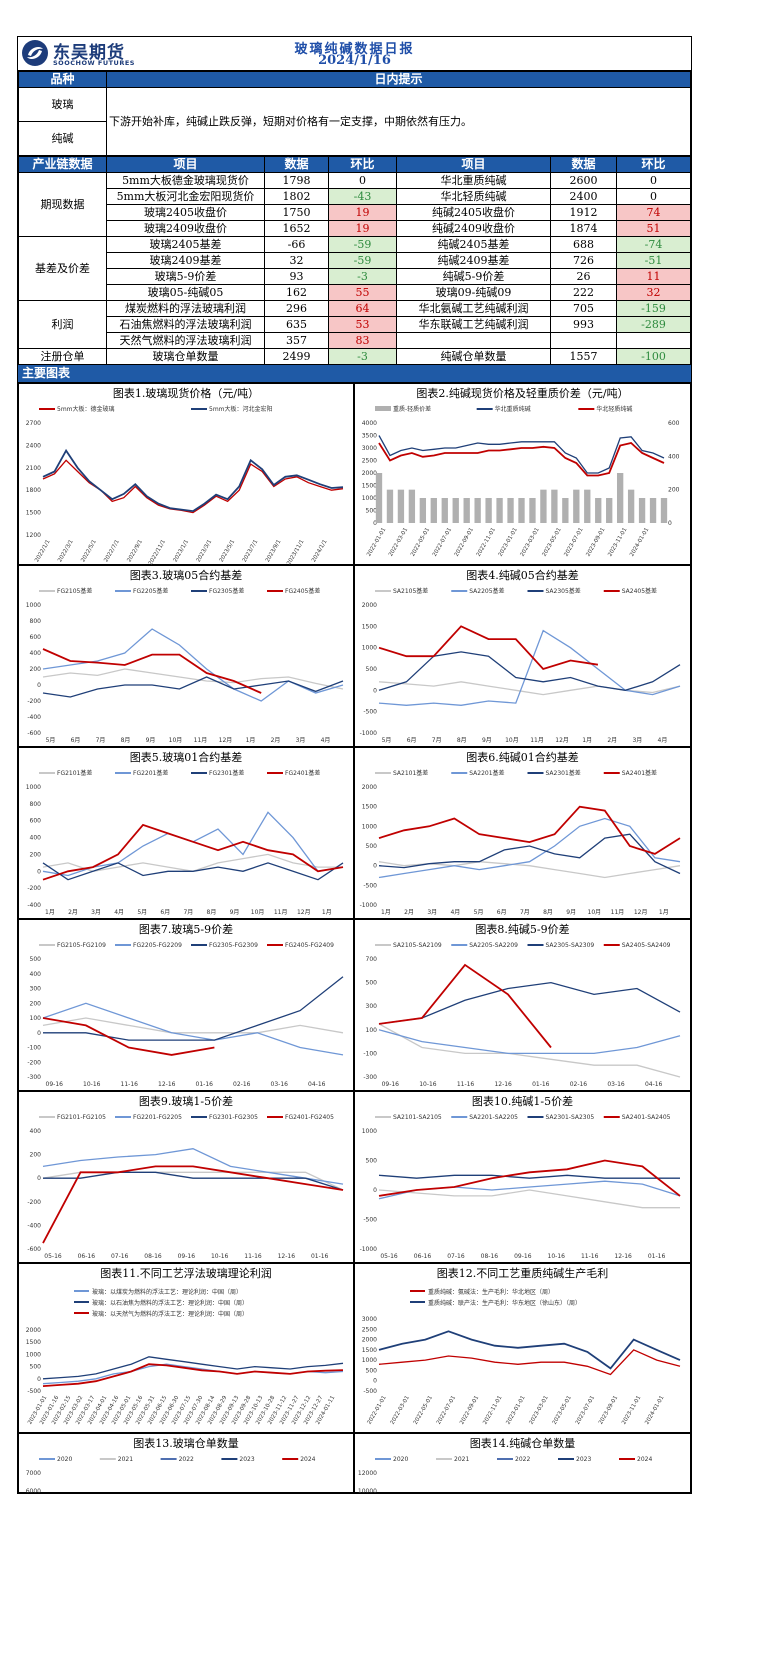 The width and height of the screenshot is (761, 1680). What do you see at coordinates (186, 757) in the screenshot?
I see `chart-title: 图表5.玻璃01合约基差` at bounding box center [186, 757].